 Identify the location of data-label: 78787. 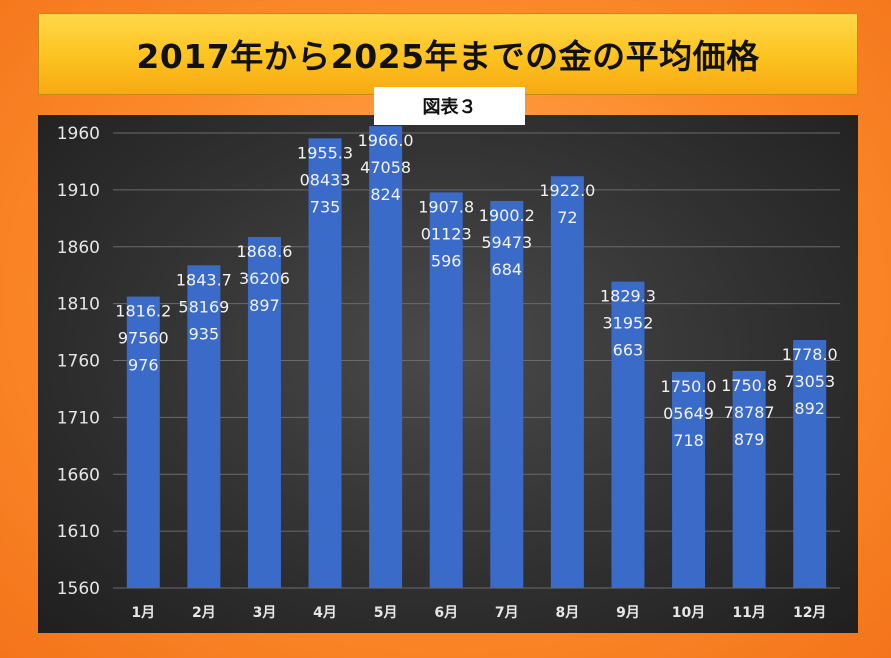
(749, 412).